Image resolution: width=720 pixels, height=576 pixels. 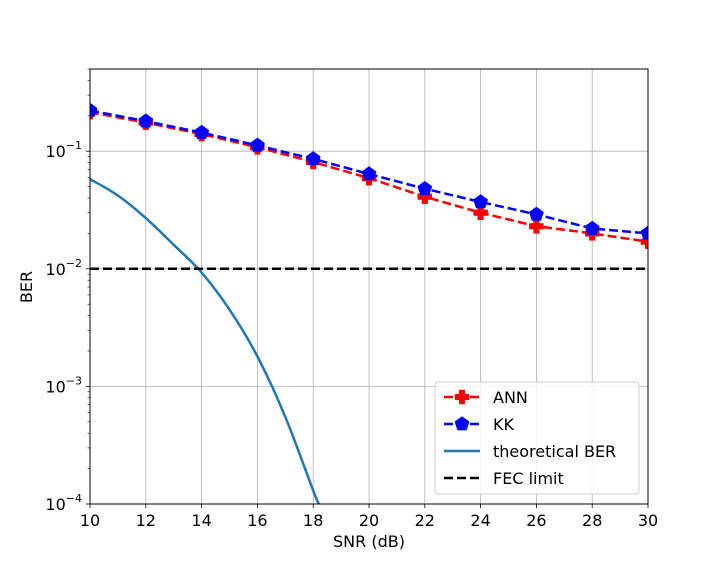 What do you see at coordinates (257, 520) in the screenshot?
I see `x-tick-label: 16` at bounding box center [257, 520].